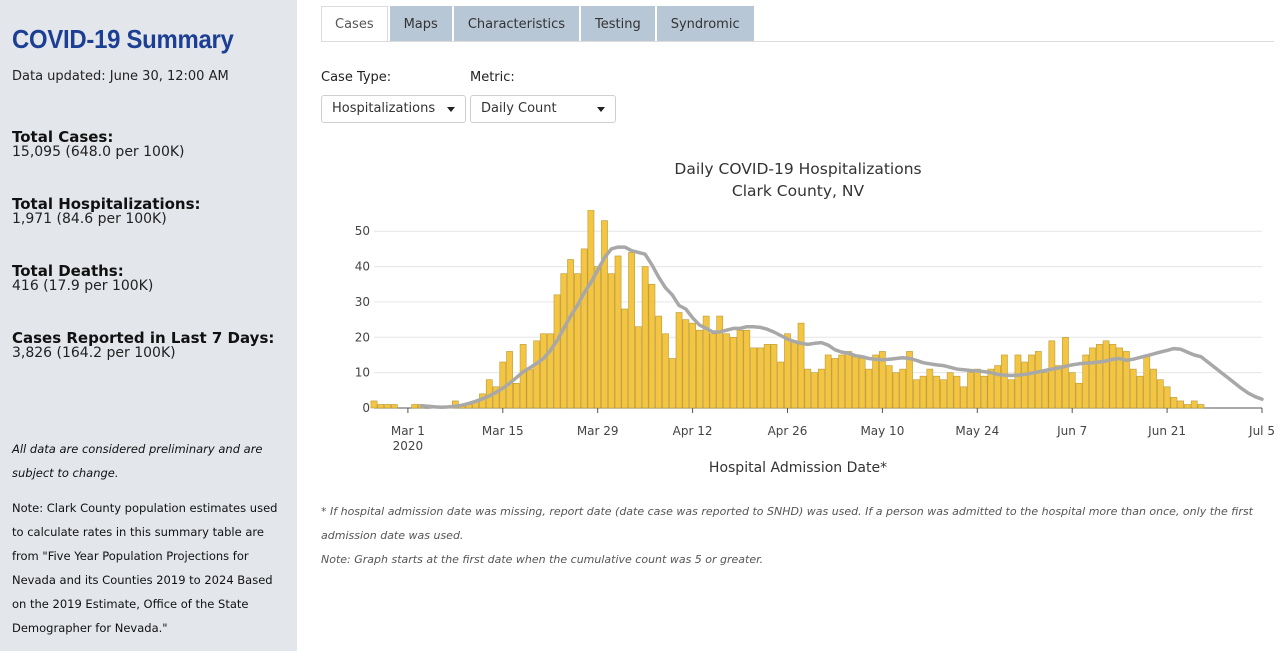 The width and height of the screenshot is (1280, 651). What do you see at coordinates (82, 279) in the screenshot?
I see `stat-total-deaths: Total Deaths: 416 (17.9 per 100K)` at bounding box center [82, 279].